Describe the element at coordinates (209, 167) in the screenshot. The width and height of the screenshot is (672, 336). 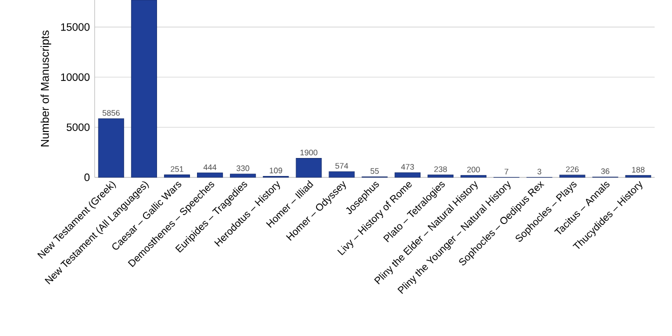
I see `data-label: 444` at that location.